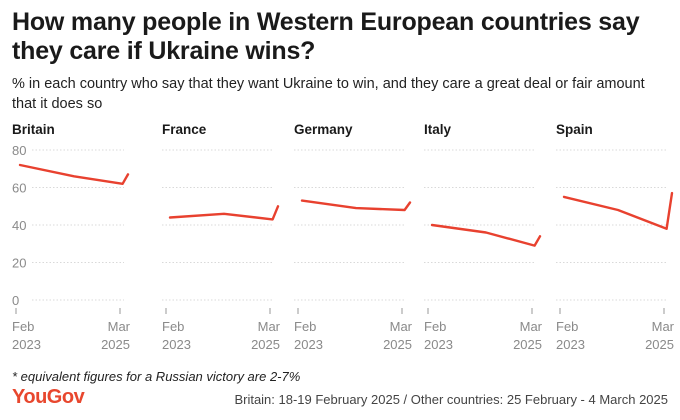 This screenshot has width=680, height=420. Describe the element at coordinates (74, 174) in the screenshot. I see `series-line-britain` at that location.